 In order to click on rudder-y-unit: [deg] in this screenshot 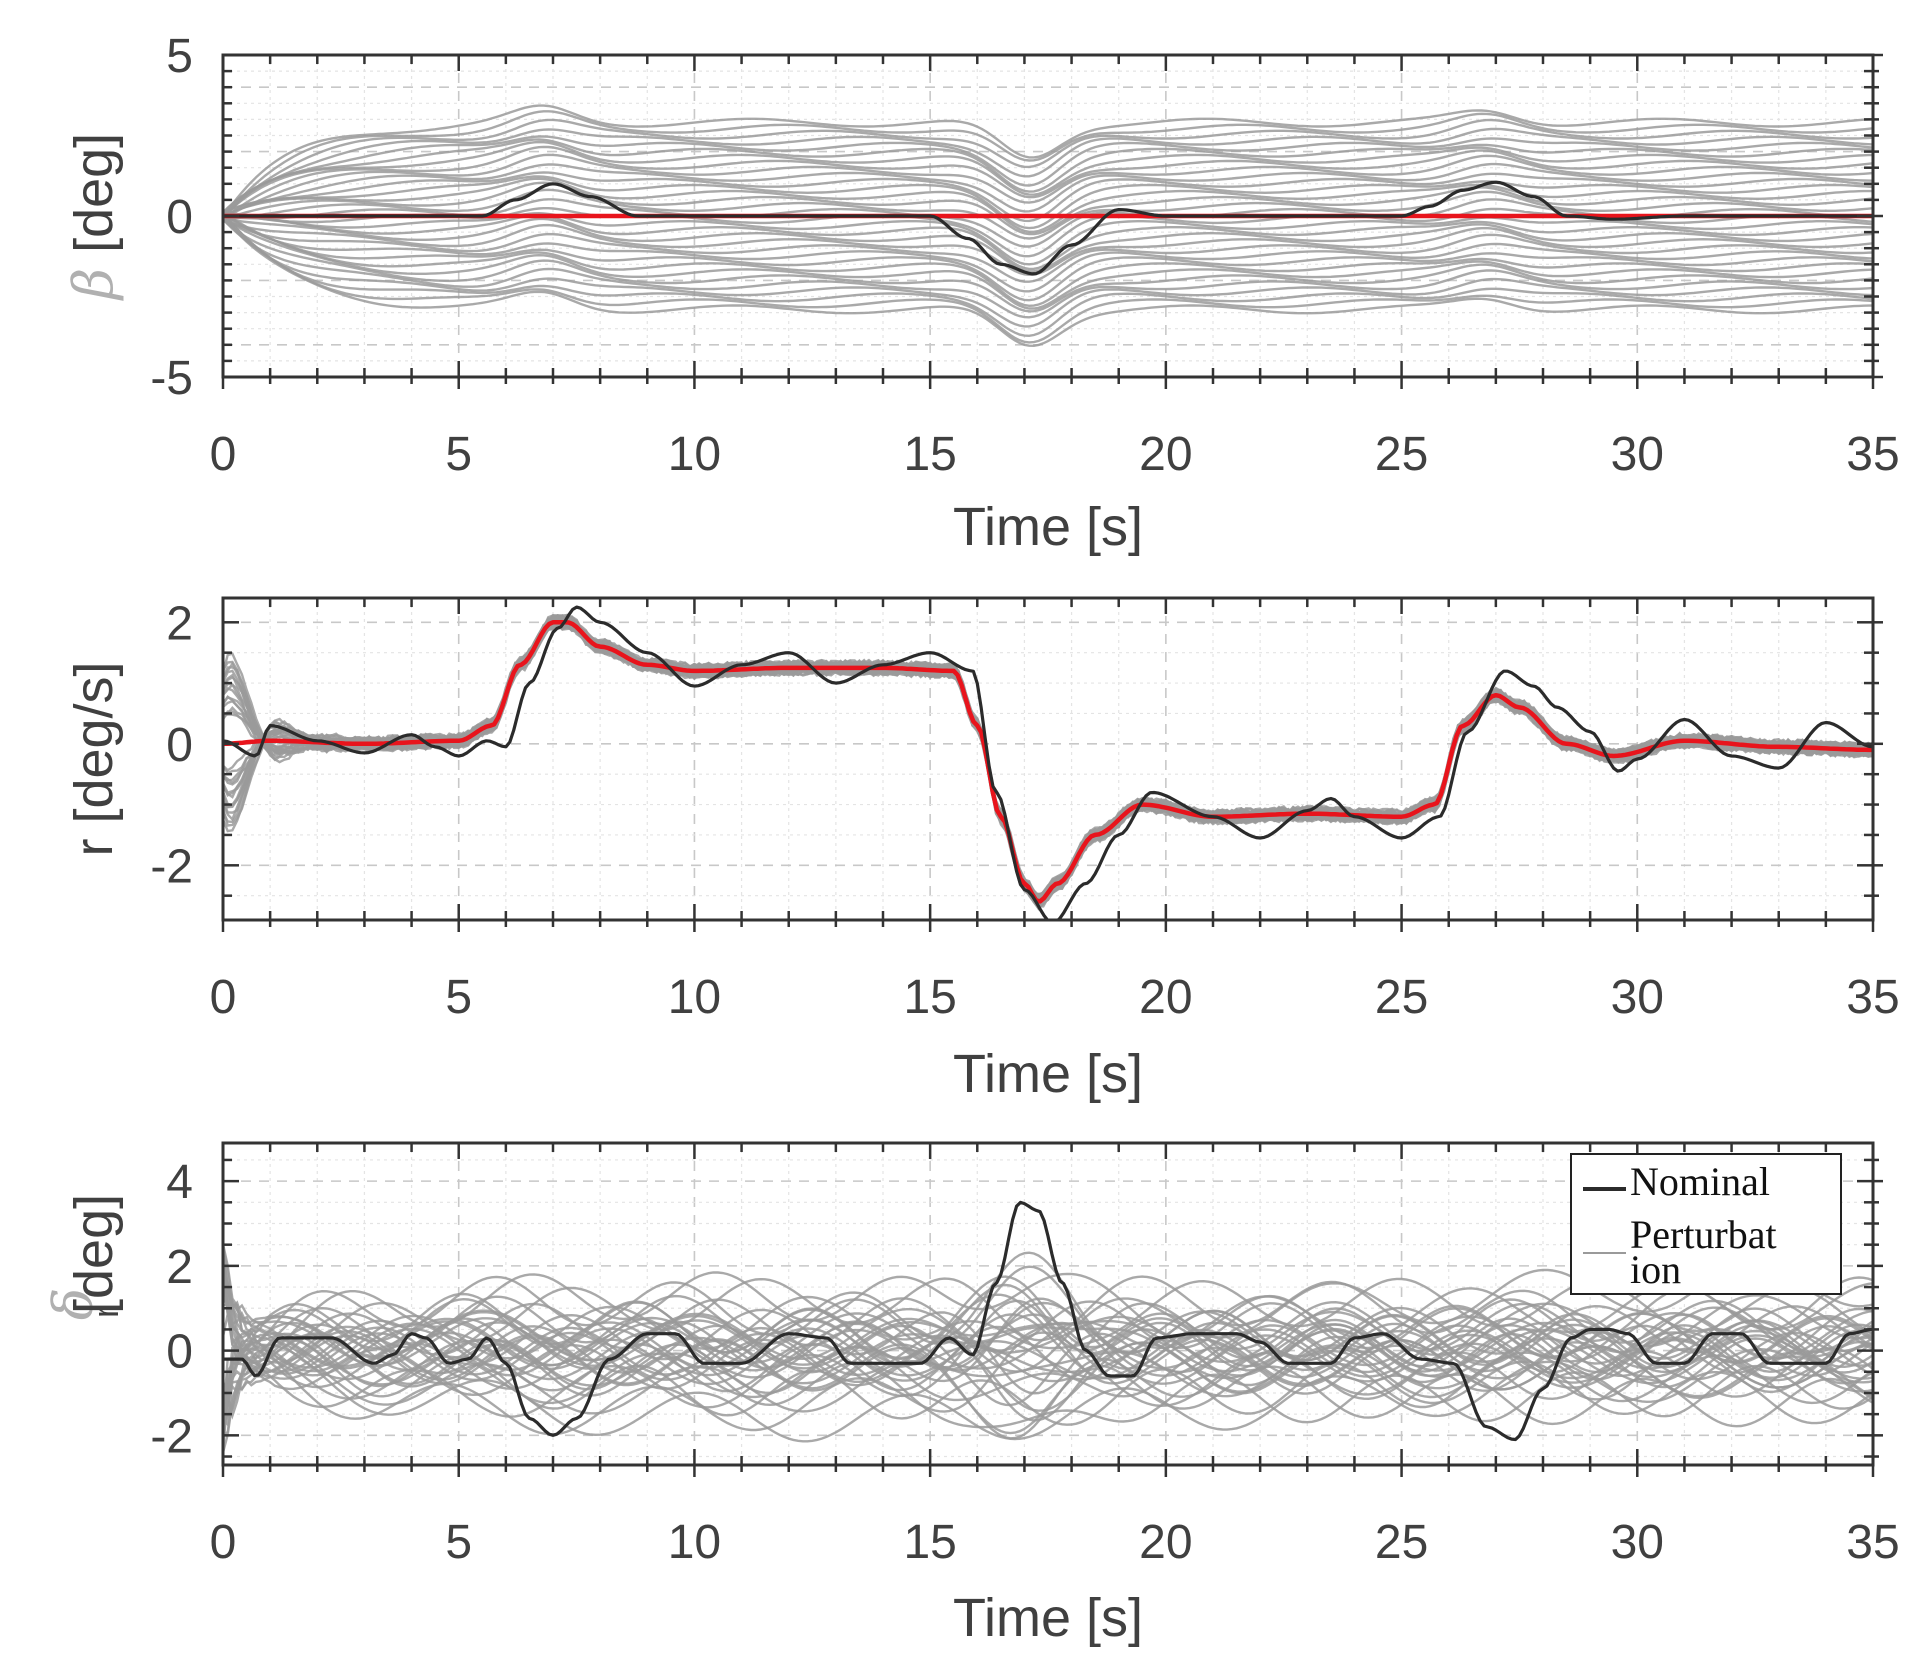, I will do `click(94, 1254)`.